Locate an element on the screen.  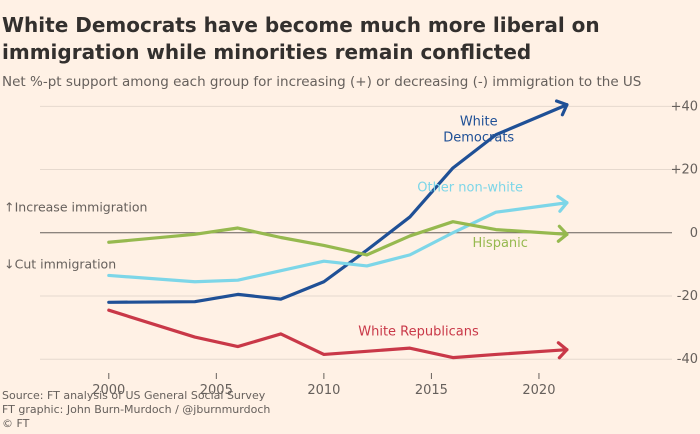
series-arrowhead-white-republicans is located at coordinates (562, 350).